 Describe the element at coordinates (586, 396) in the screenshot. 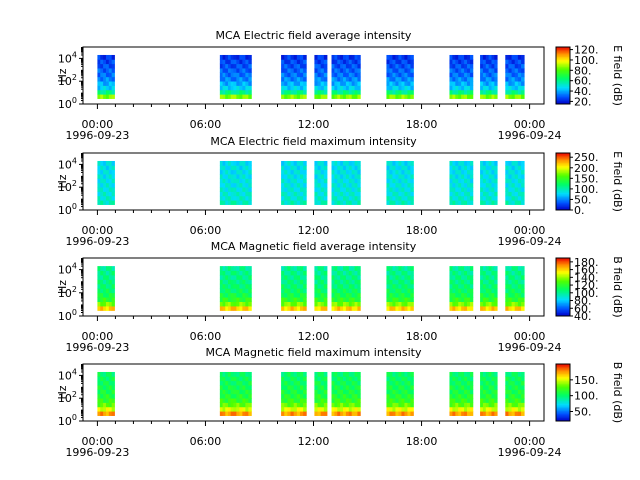

I see `colorbar-tick-label: 100.` at that location.